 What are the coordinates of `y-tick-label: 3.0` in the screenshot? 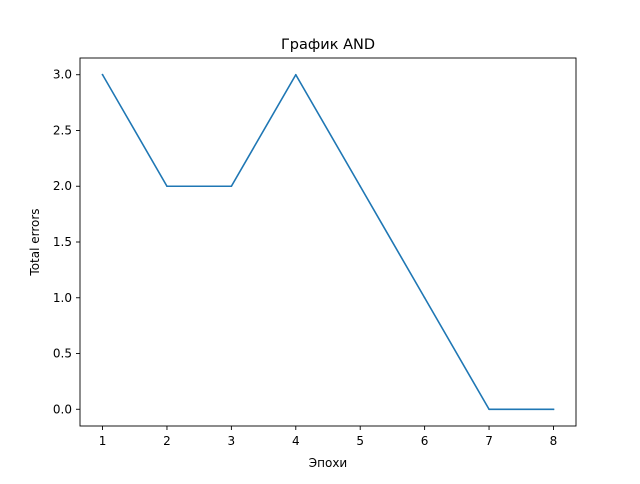 It's located at (62, 75).